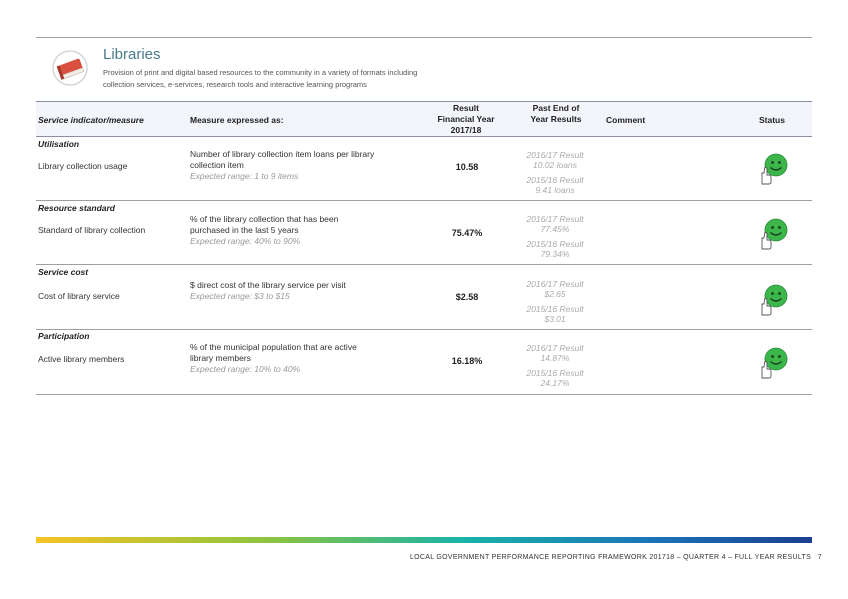  What do you see at coordinates (555, 294) in the screenshot?
I see `past-value: $2.65` at bounding box center [555, 294].